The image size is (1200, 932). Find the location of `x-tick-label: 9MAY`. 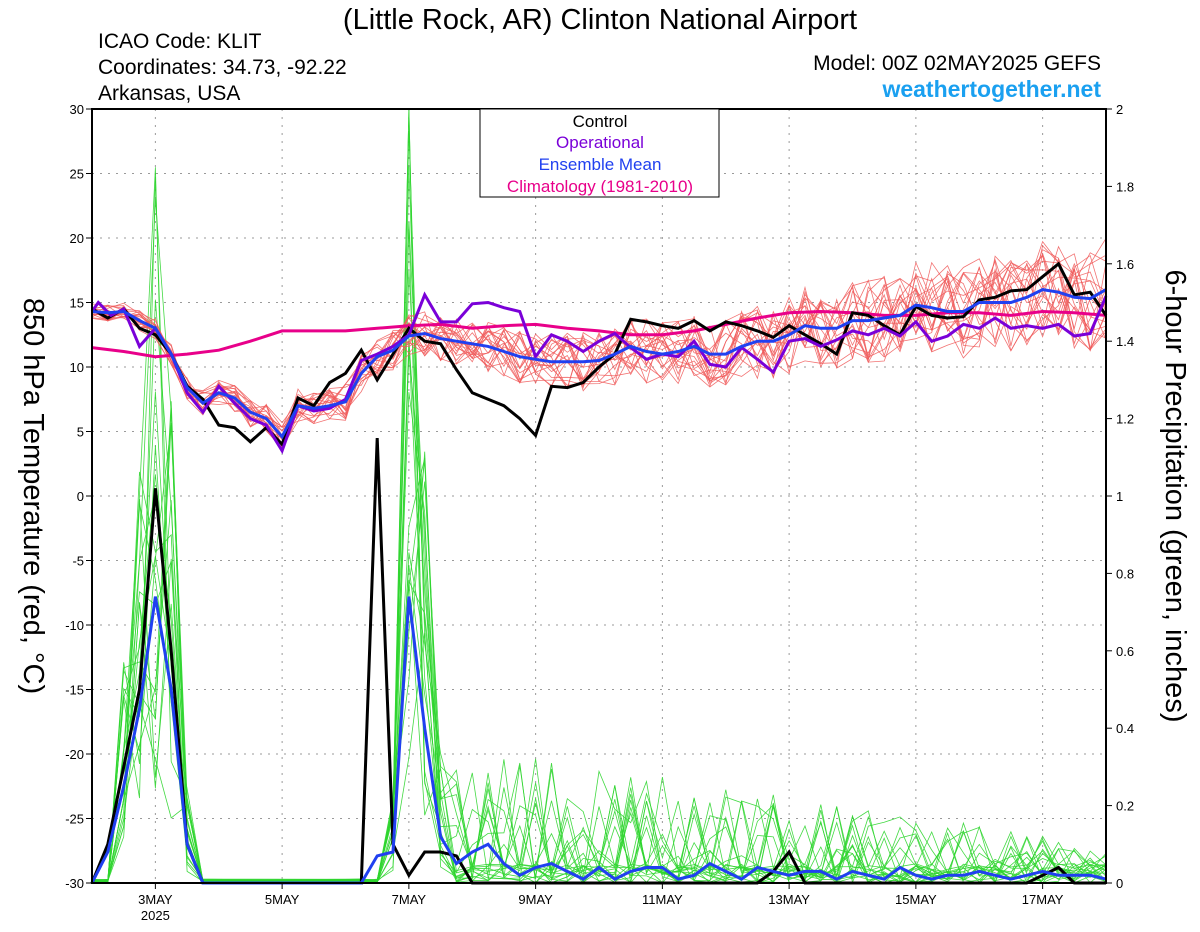

x-tick-label: 9MAY is located at coordinates (535, 899).